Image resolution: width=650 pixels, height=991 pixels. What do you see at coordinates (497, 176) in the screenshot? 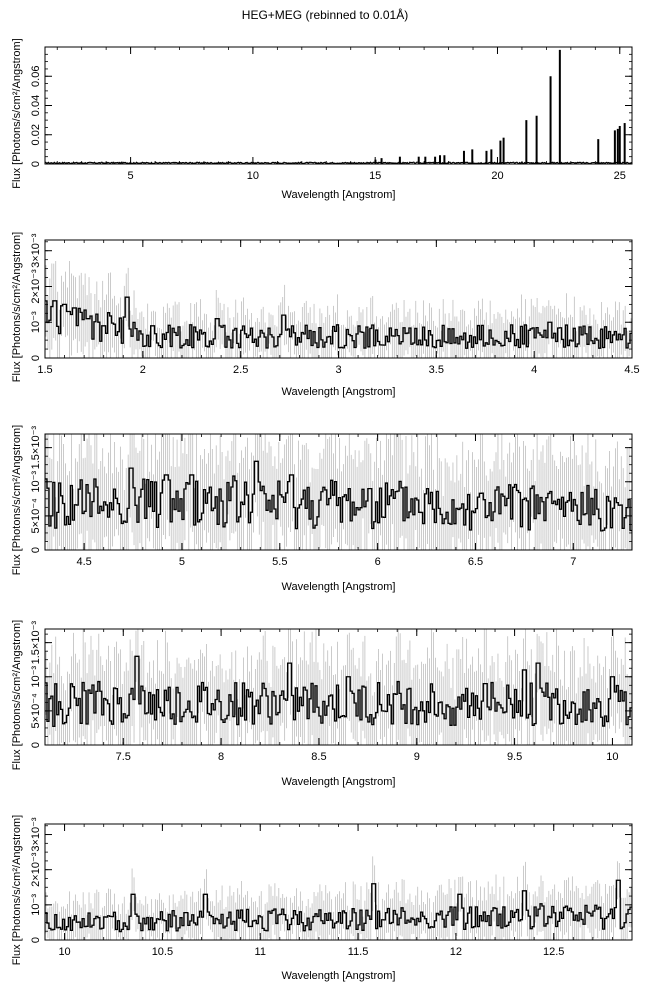
I see `x-tick-label: 20` at bounding box center [497, 176].